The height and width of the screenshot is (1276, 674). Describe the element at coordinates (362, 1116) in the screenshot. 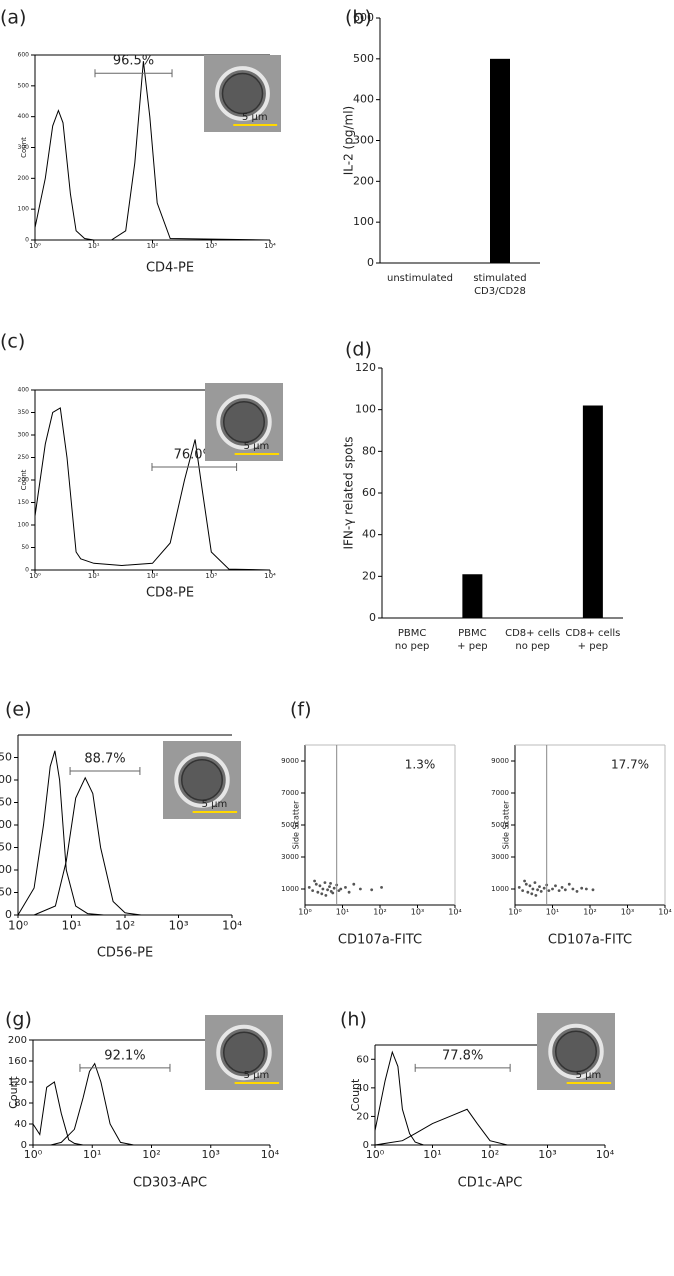

I see `y-tick-label: 20` at that location.